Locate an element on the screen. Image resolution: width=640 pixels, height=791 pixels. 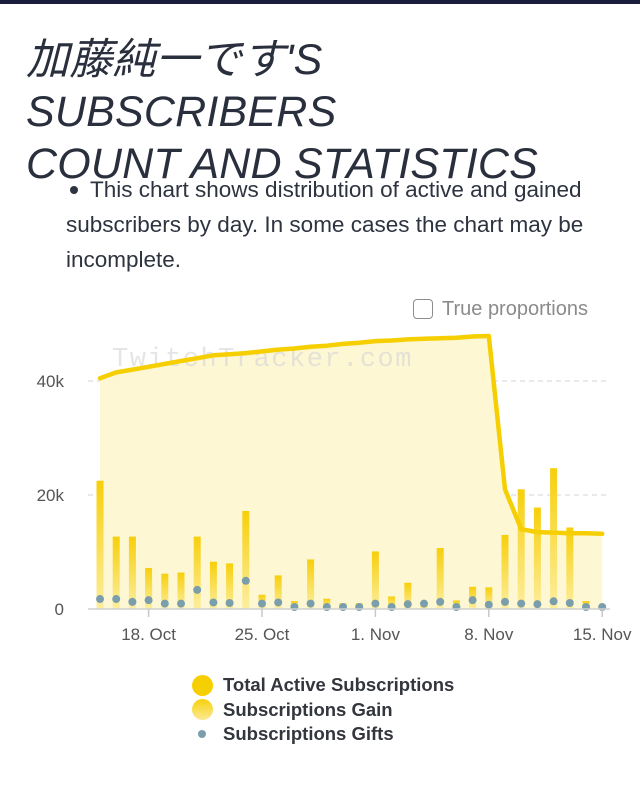
legend-gain-label: Subscriptions Gain is located at coordinates (308, 709).